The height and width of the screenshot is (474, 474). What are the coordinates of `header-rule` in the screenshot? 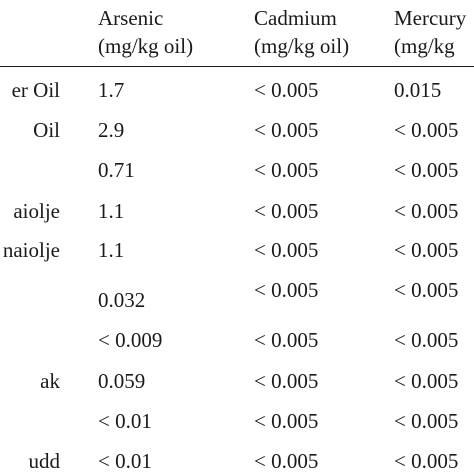 It's located at (237, 66).